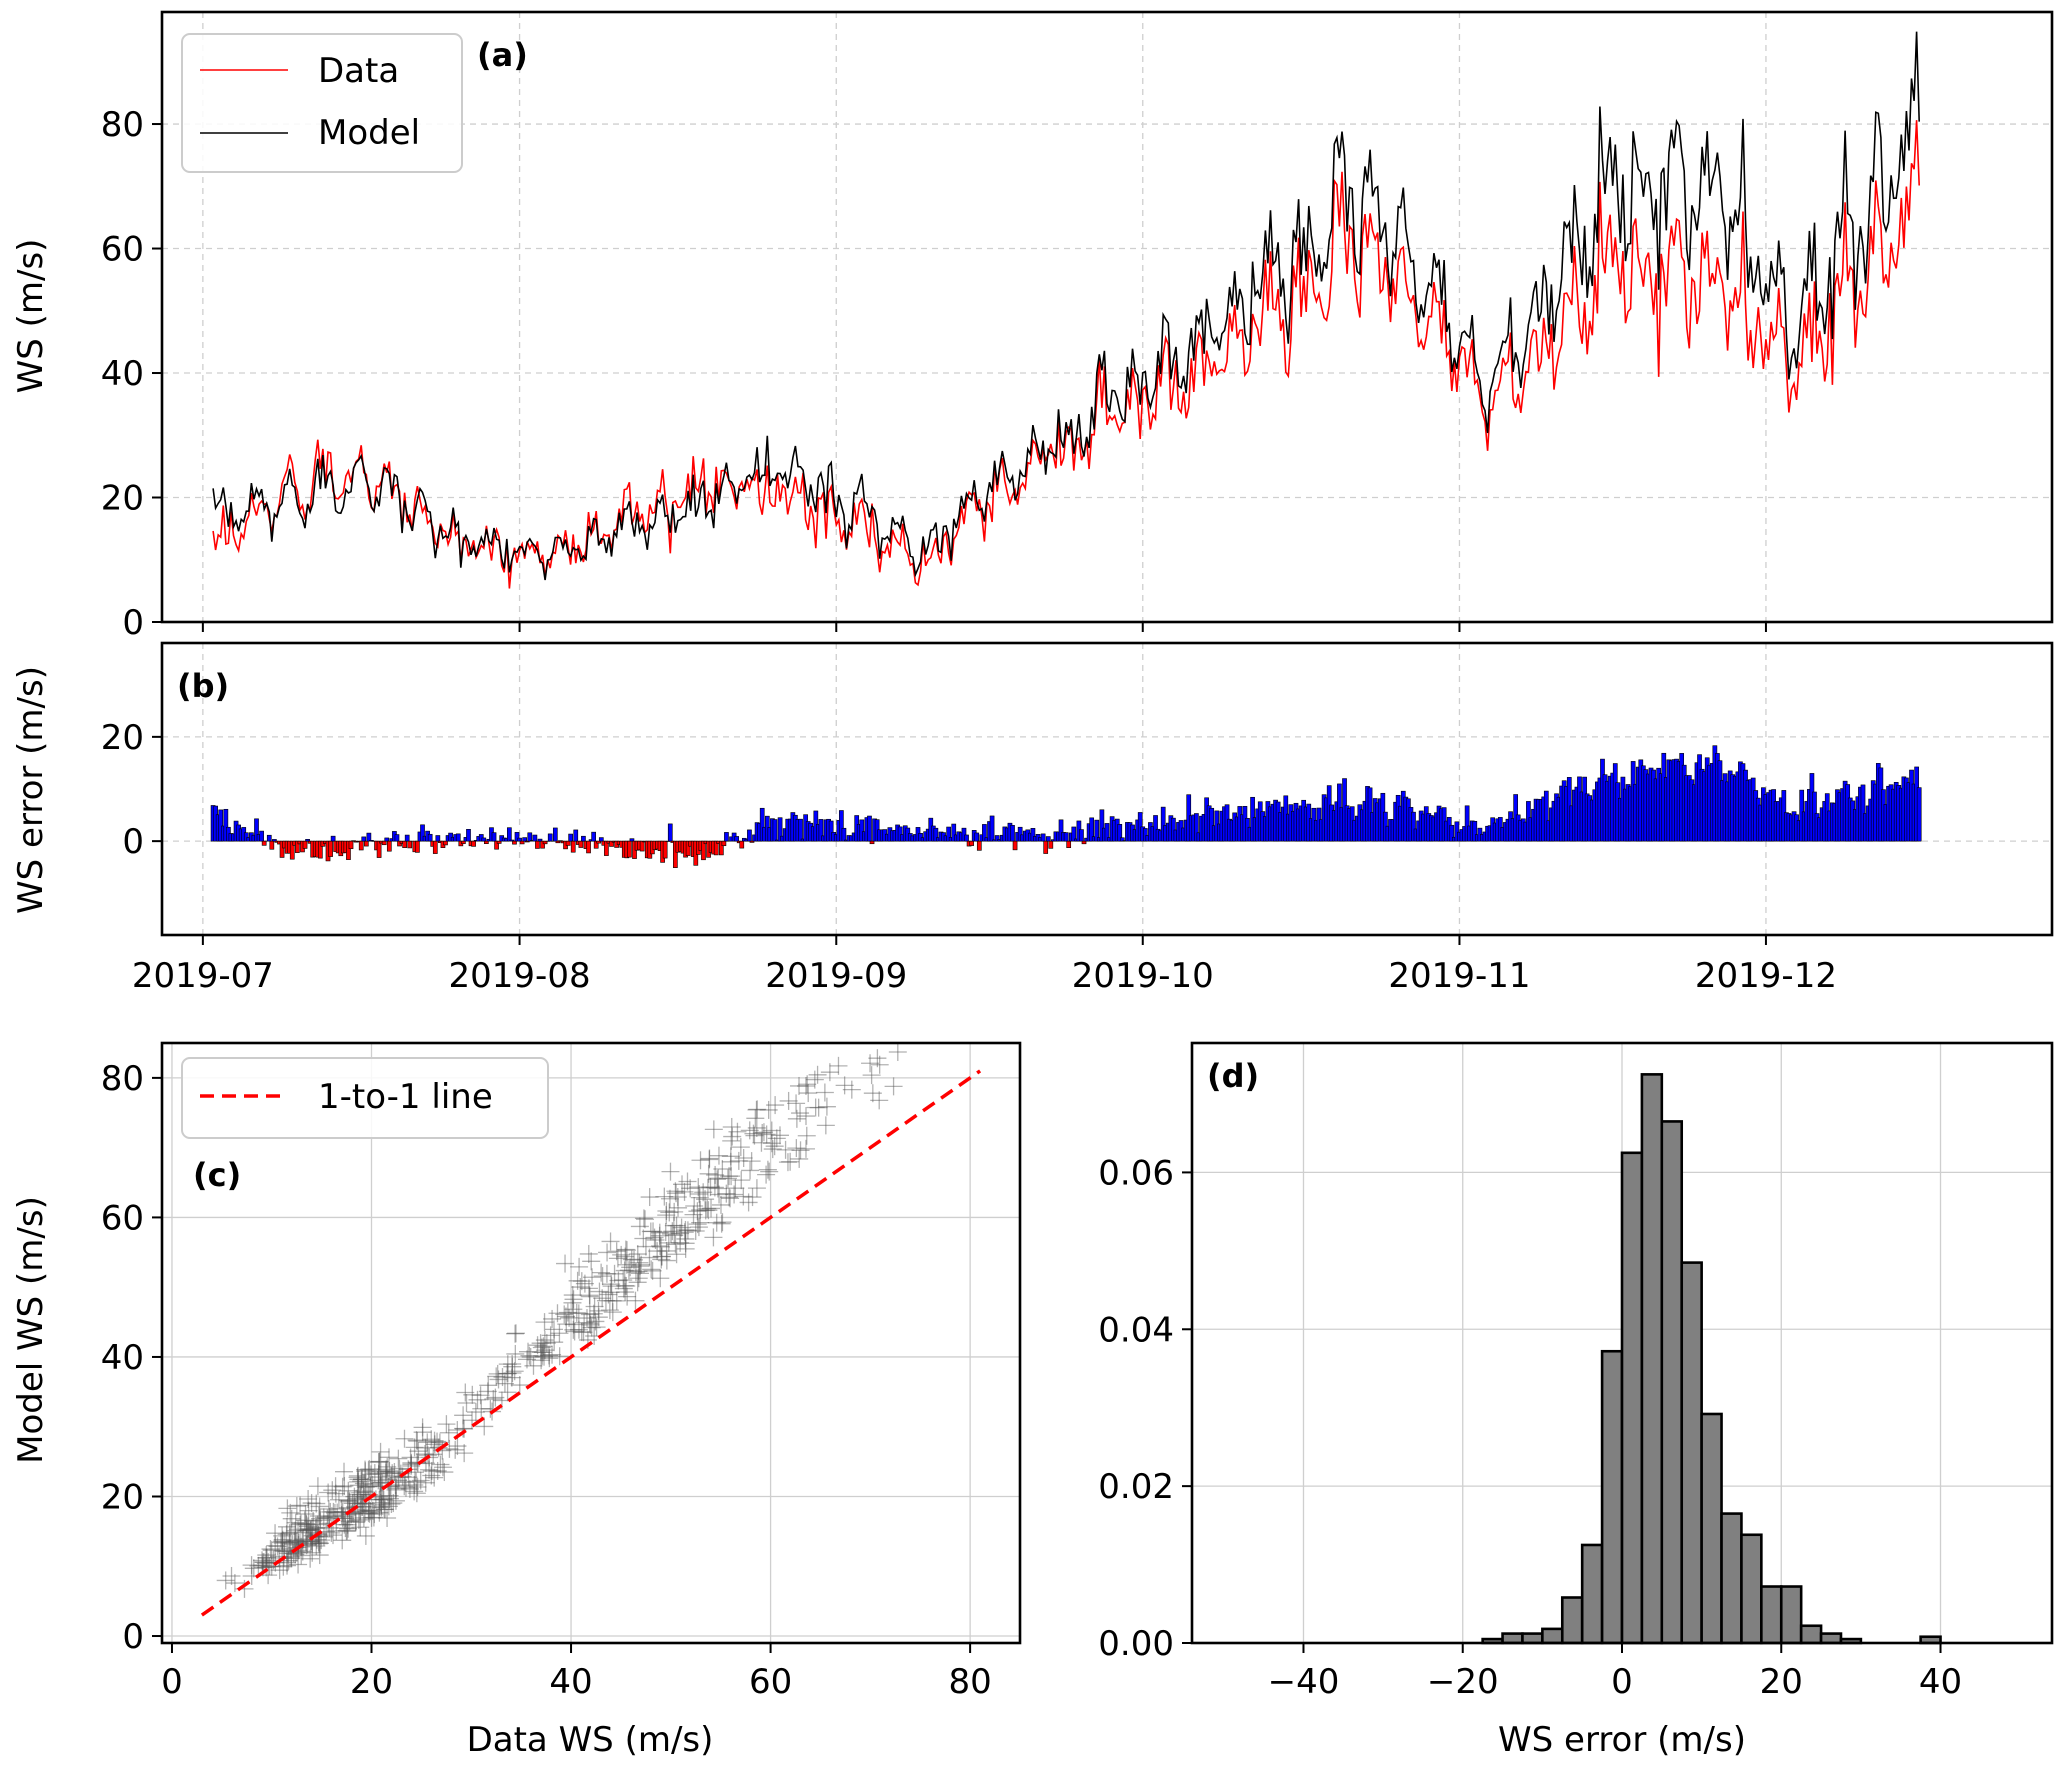 The width and height of the screenshot is (2067, 1770). What do you see at coordinates (203, 976) in the screenshot?
I see `x-tick-label: 2019-07` at bounding box center [203, 976].